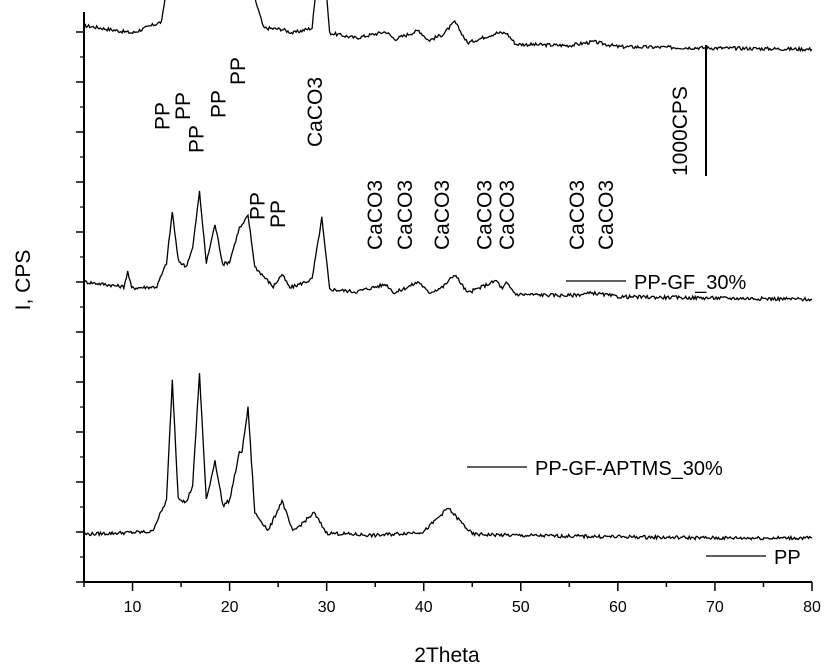 Image resolution: width=826 pixels, height=670 pixels. What do you see at coordinates (618, 607) in the screenshot?
I see `x-tick-label: 60` at bounding box center [618, 607].